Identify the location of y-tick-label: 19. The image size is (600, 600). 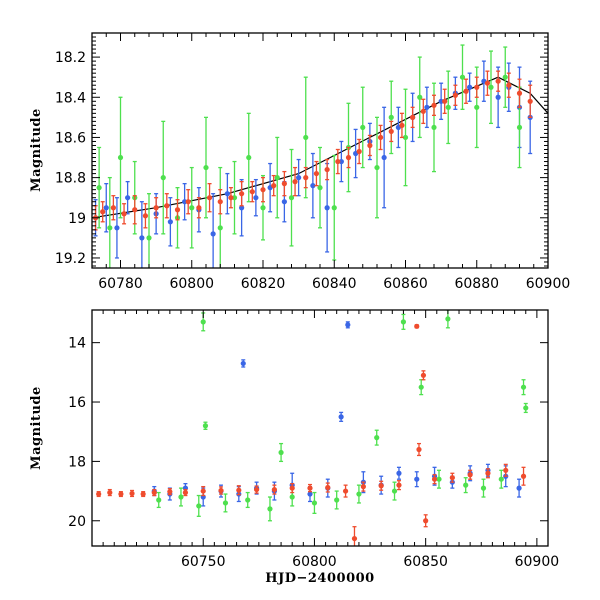
(77, 219).